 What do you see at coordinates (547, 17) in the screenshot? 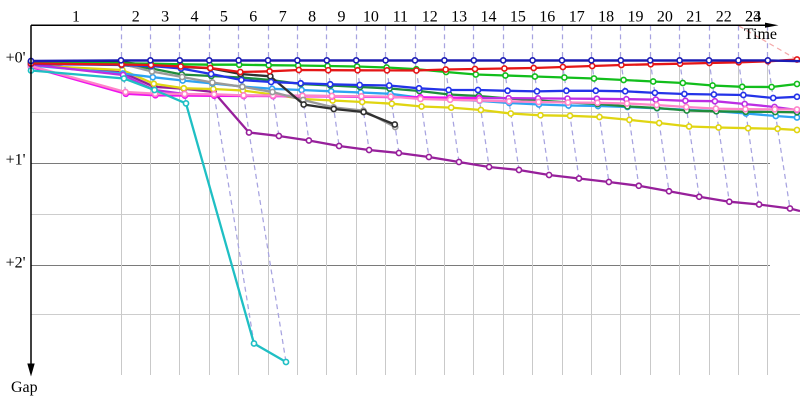
I see `svg-text: 16` at bounding box center [547, 17].